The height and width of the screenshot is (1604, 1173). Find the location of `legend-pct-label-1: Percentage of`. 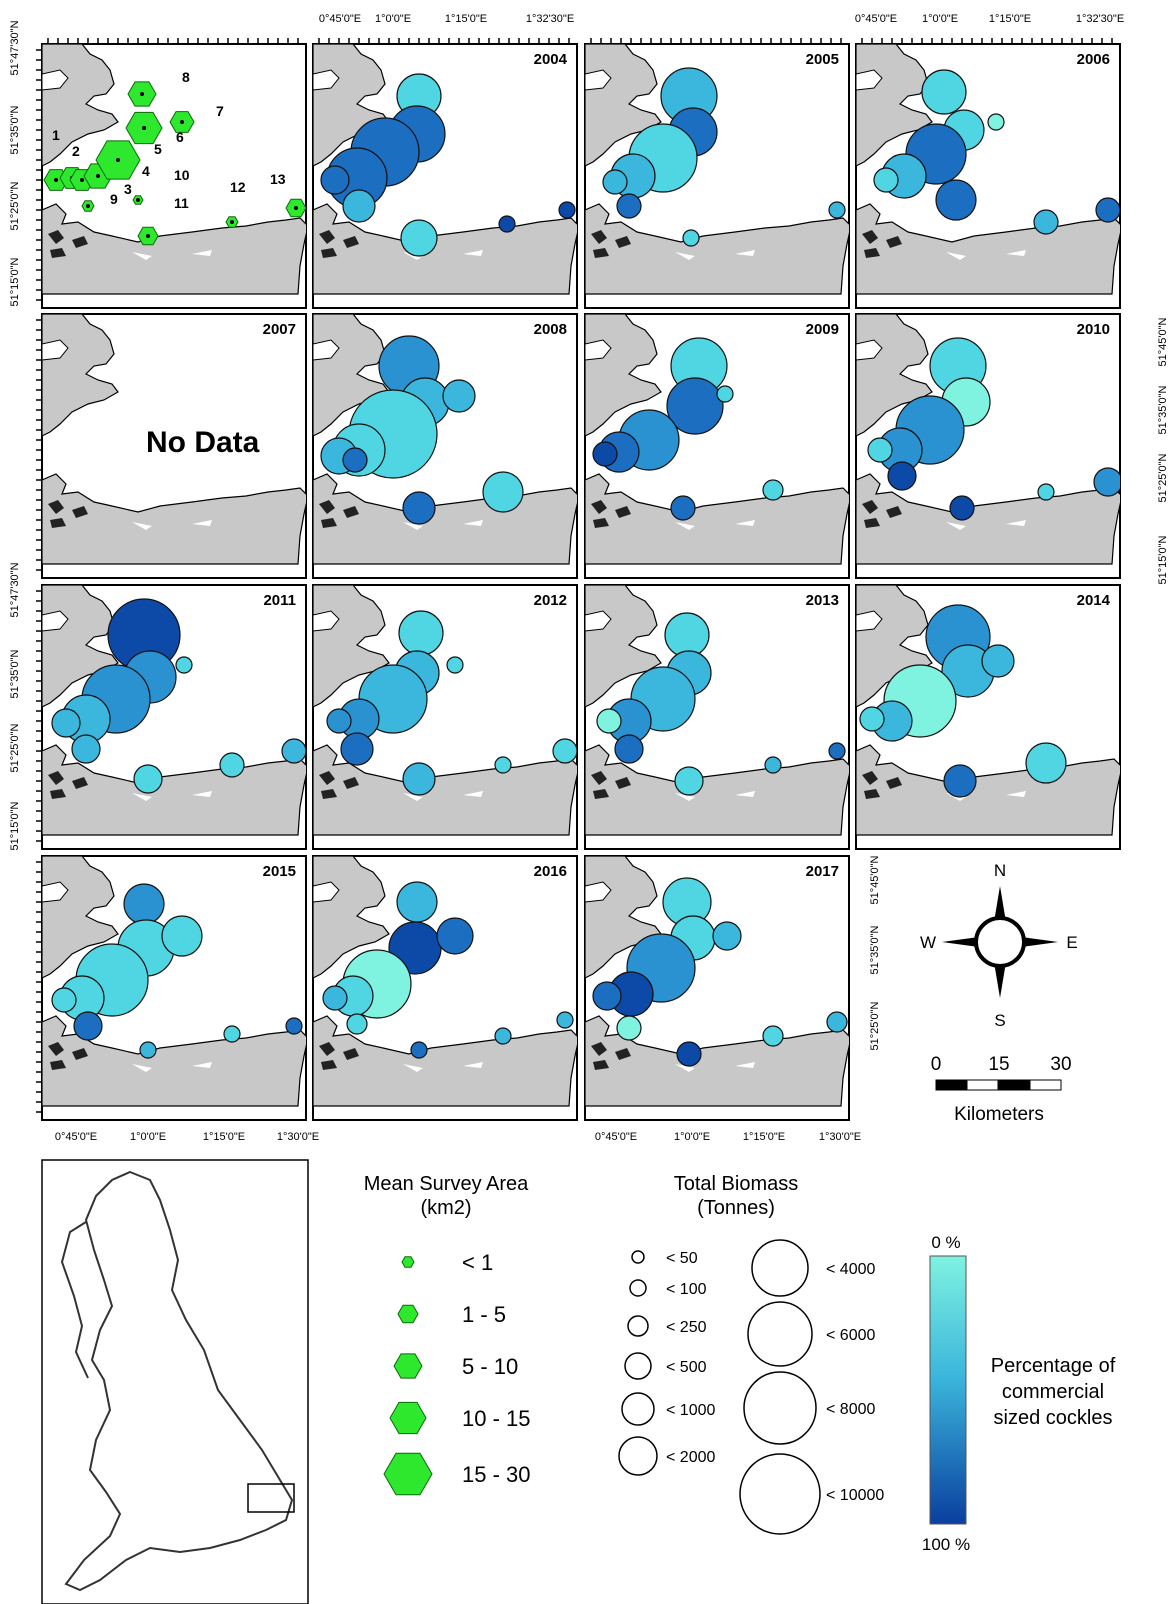

legend-pct-label-1: Percentage of is located at coordinates (1053, 1366).